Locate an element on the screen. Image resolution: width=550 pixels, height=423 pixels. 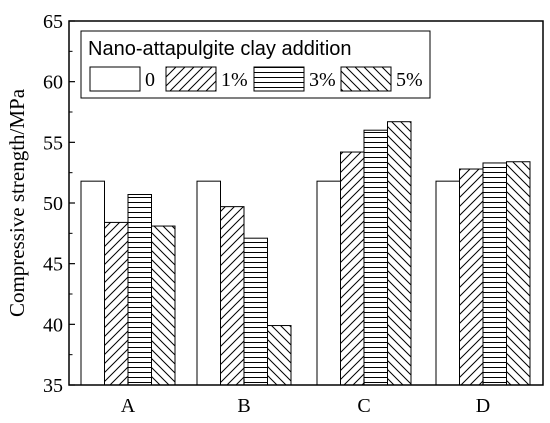
legend-label-0: 0 is located at coordinates (150, 80).